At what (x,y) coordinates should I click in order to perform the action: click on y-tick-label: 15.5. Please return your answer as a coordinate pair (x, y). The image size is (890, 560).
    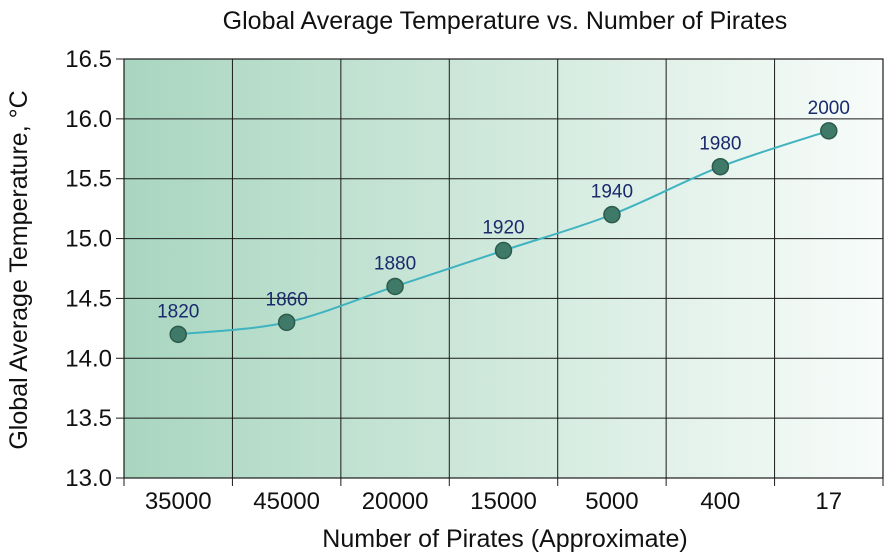
    Looking at the image, I should click on (88, 179).